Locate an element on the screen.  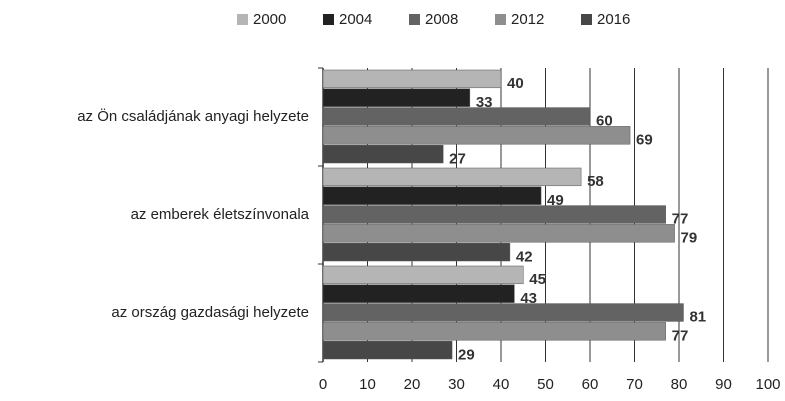
data-label: 81 is located at coordinates (697, 317).